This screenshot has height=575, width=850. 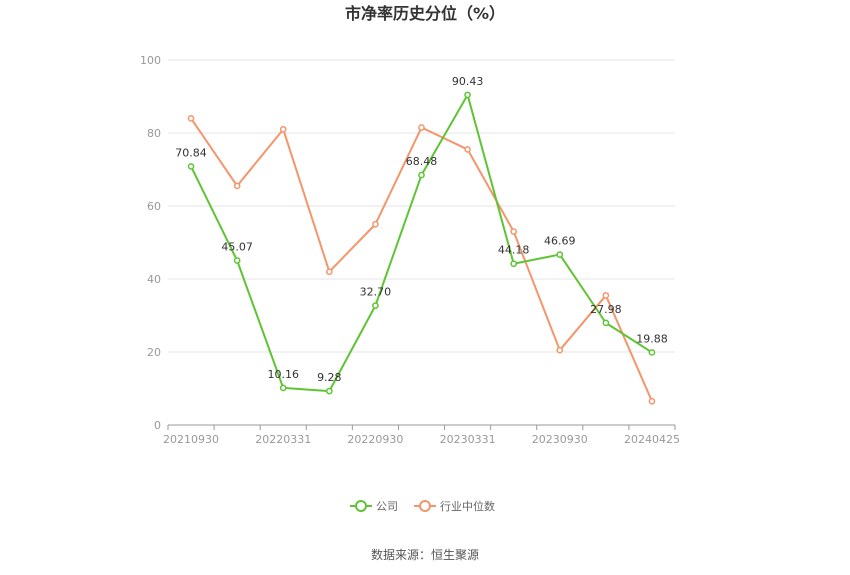 I want to click on x-tick-label-20220331: 20220331, so click(x=283, y=439).